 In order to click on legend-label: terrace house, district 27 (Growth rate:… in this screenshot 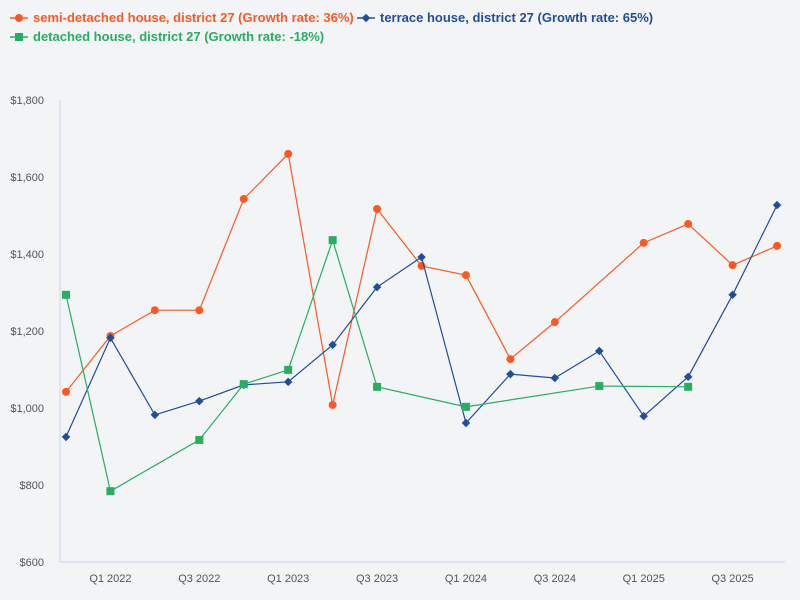, I will do `click(517, 17)`.